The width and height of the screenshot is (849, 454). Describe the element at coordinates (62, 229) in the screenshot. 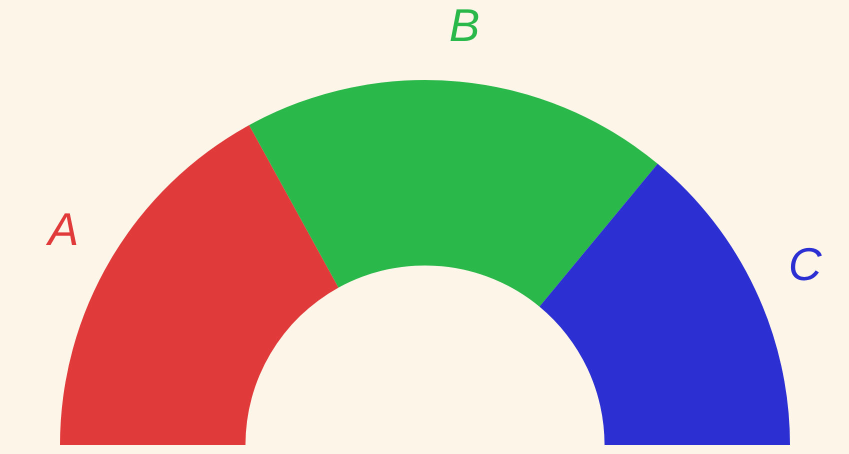

I see `slice-label: A` at that location.